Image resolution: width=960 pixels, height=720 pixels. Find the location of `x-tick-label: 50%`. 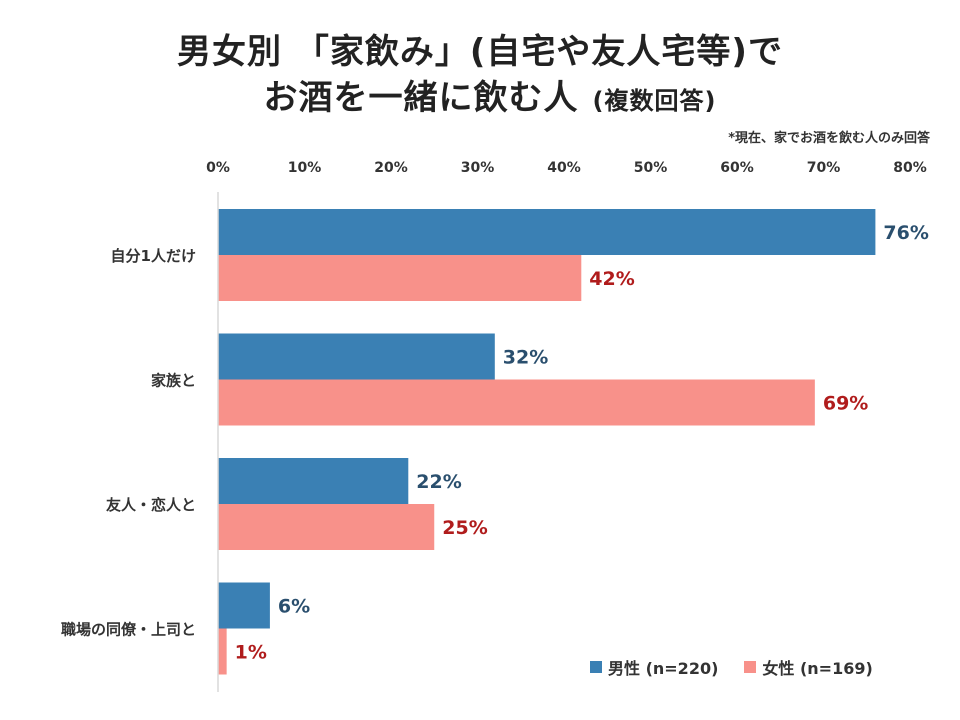

x-tick-label: 50% is located at coordinates (651, 168).